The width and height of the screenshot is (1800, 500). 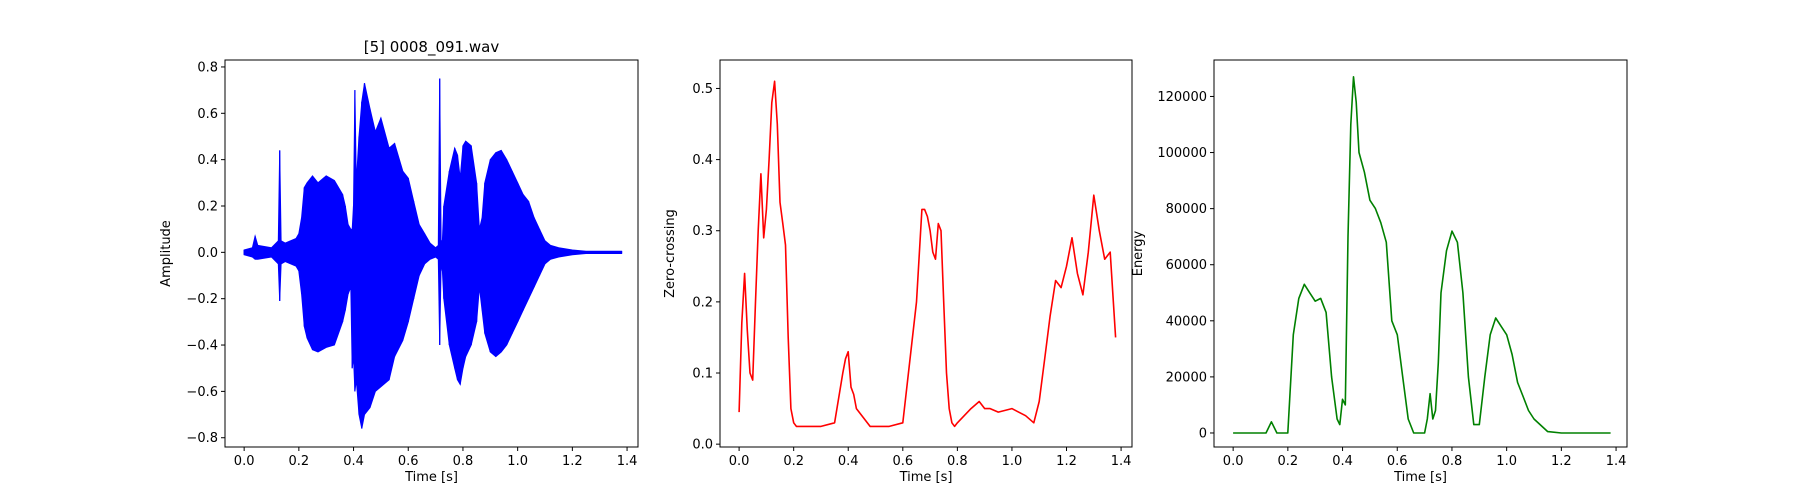 I want to click on y-tick-label: 0.6, so click(x=207, y=114).